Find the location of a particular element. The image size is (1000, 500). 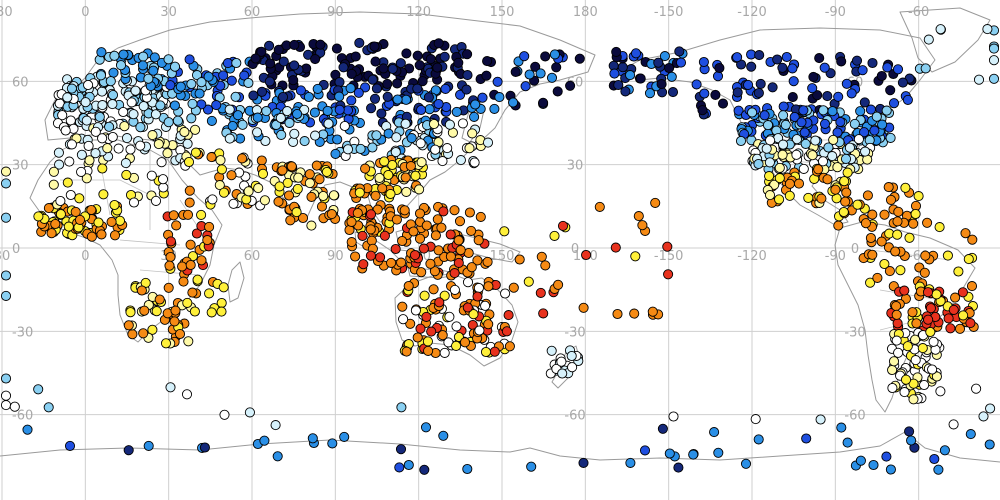

longitude-label-equator: 60 is located at coordinates (252, 256).